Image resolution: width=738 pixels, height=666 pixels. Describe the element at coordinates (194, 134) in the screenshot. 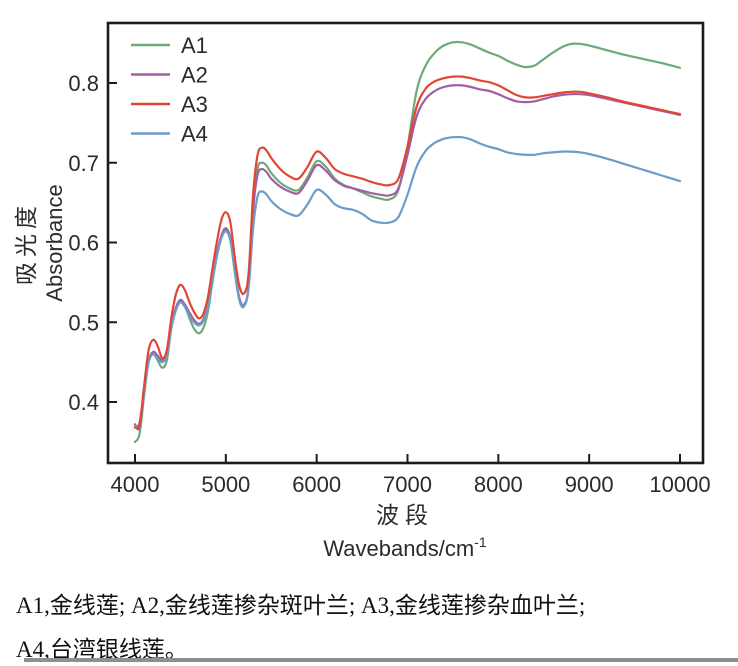

I see `legend-label-A4: A4` at that location.